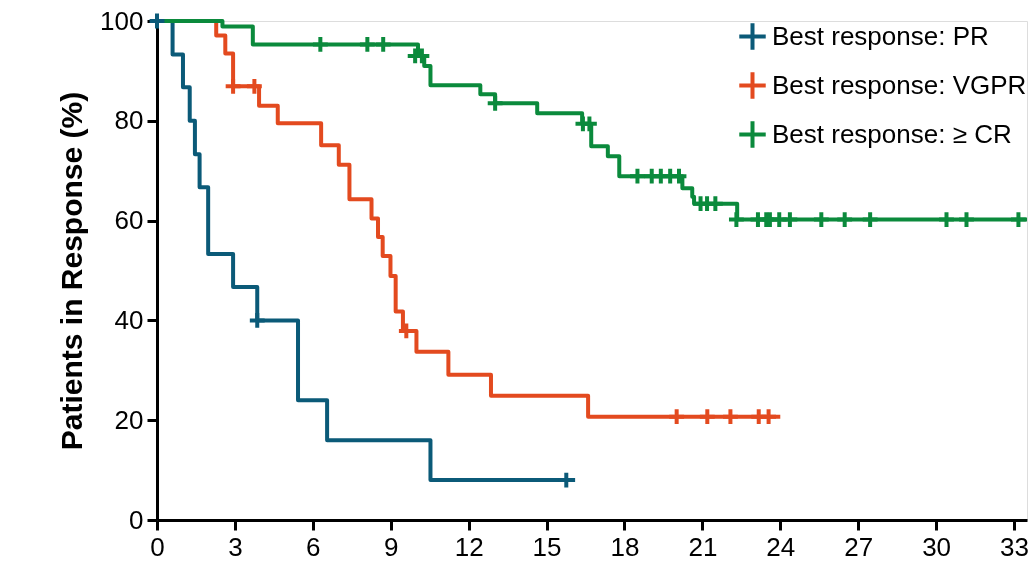 The height and width of the screenshot is (587, 1032). Describe the element at coordinates (391, 546) in the screenshot. I see `x-tick-label: 9` at that location.